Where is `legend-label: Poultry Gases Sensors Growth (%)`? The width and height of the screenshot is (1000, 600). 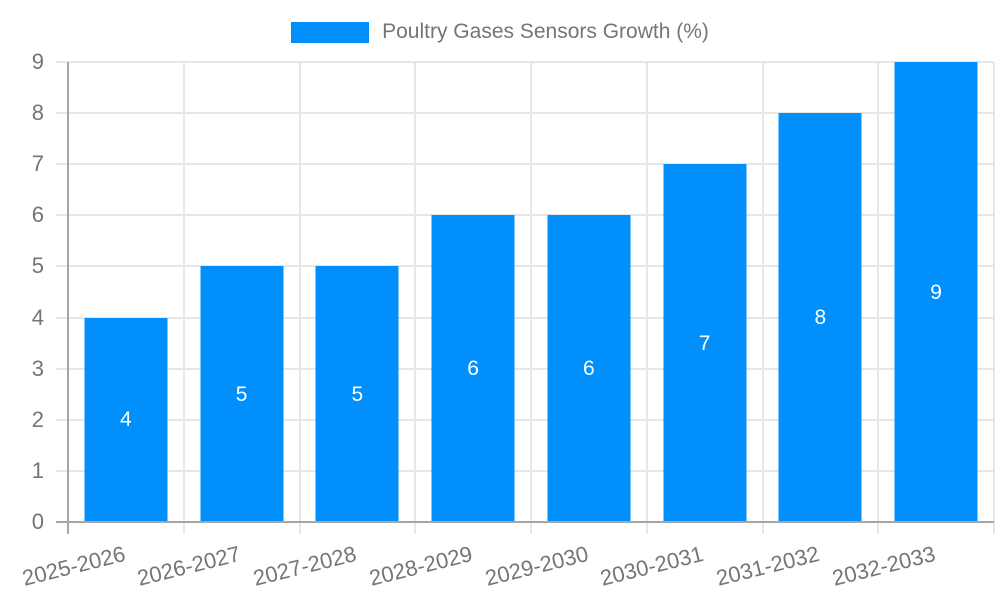 legend-label: Poultry Gases Sensors Growth (%) is located at coordinates (545, 31).